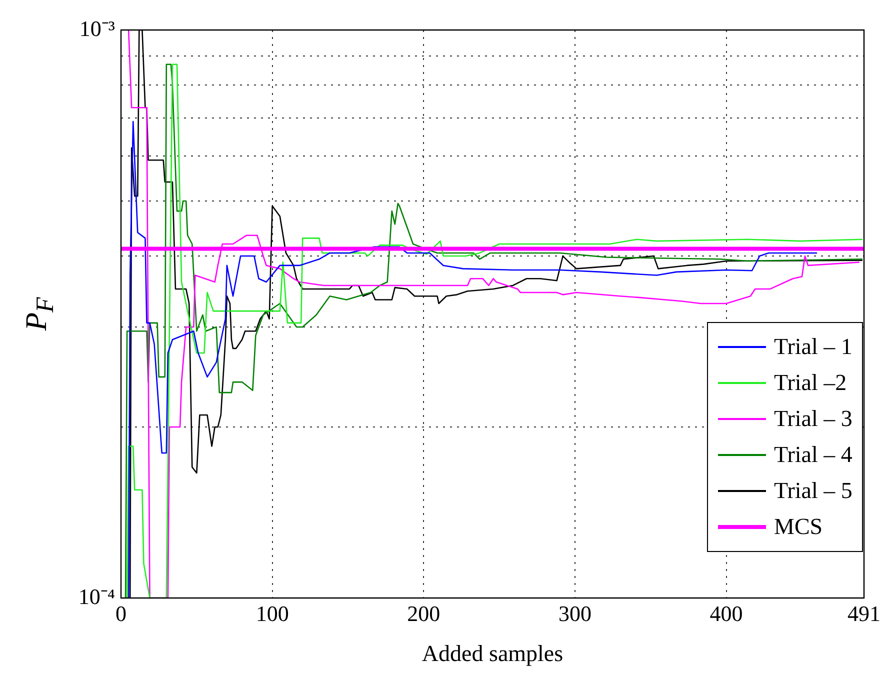 This screenshot has height=673, width=895. Describe the element at coordinates (575, 613) in the screenshot. I see `x-tick-label: 300` at that location.